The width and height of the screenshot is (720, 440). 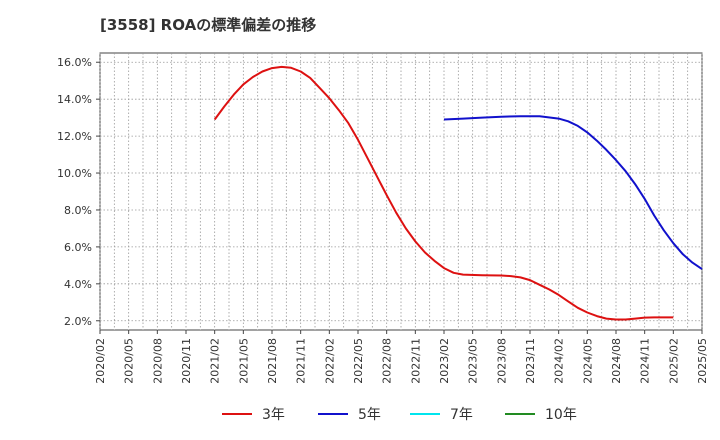 I want to click on legend-label: 7年, so click(x=461, y=415).